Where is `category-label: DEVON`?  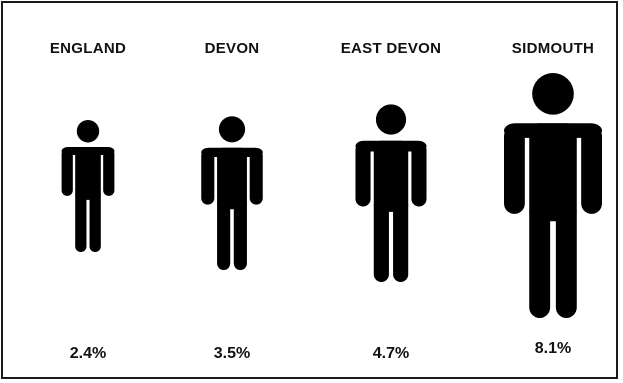 category-label: DEVON is located at coordinates (232, 48).